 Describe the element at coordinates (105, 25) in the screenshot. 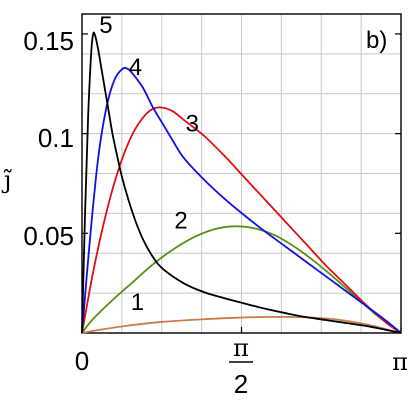

I see `series-5-label: 5` at that location.